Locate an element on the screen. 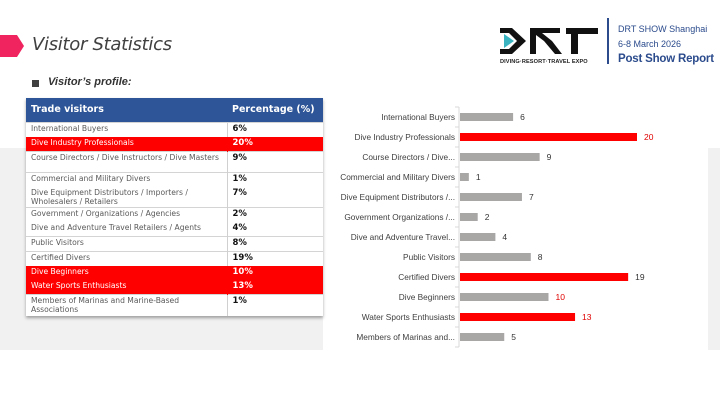 This screenshot has height=405, width=720. visitor-type-cell: Government / Organizations / Agencies is located at coordinates (126, 214).